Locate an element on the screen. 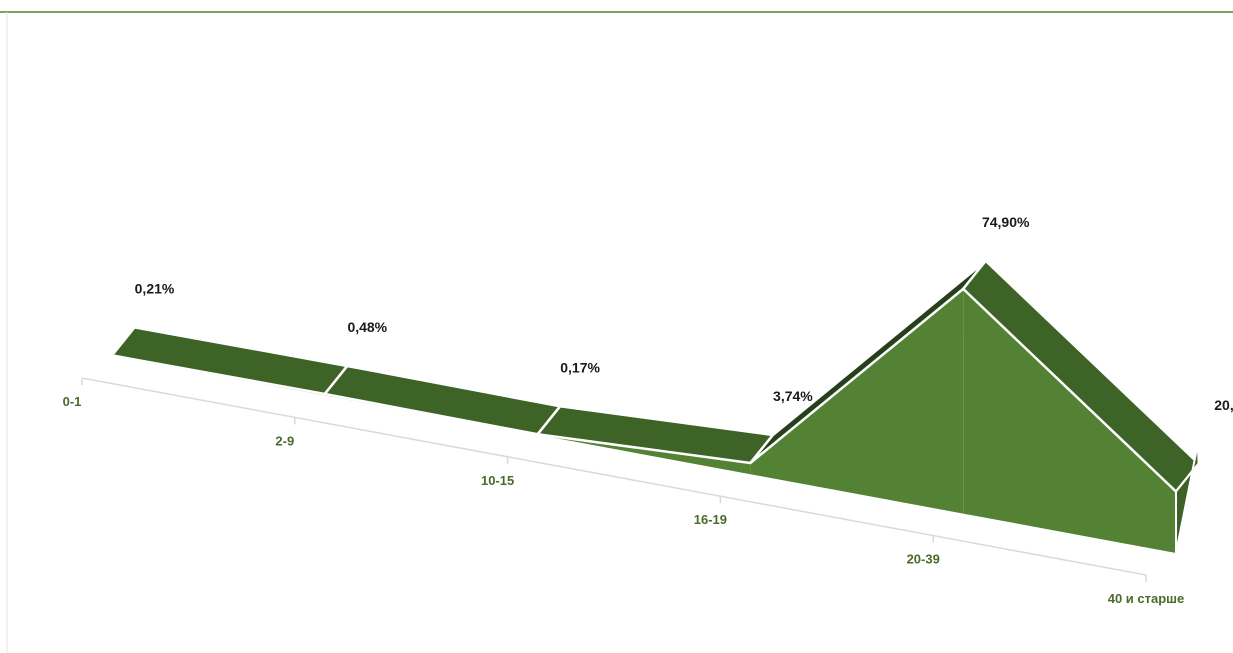  data-label: 0,17% is located at coordinates (580, 367).